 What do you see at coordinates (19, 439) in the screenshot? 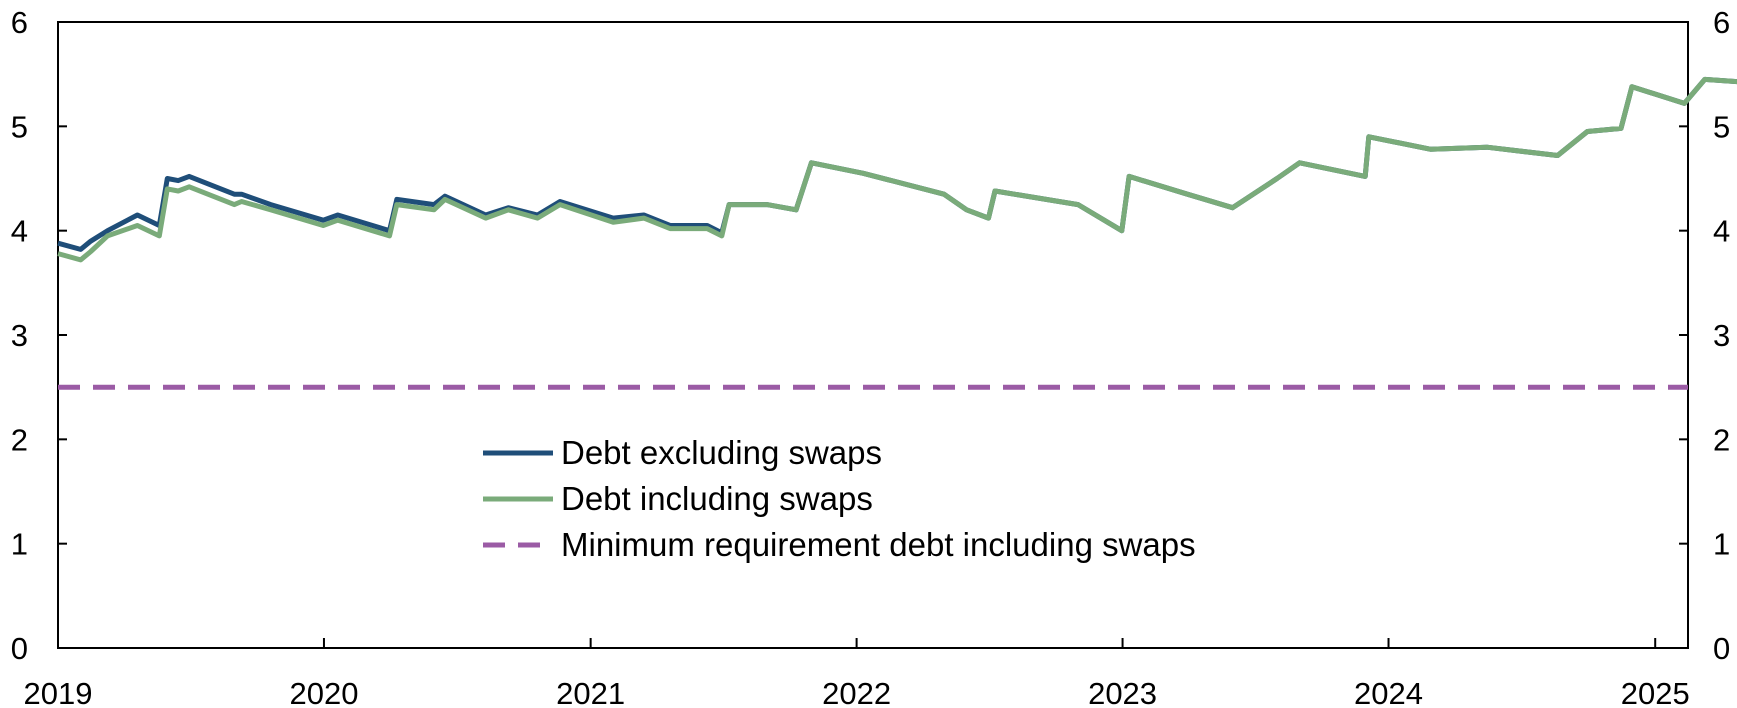
I see `y-tick-label-left: 2` at bounding box center [19, 439].